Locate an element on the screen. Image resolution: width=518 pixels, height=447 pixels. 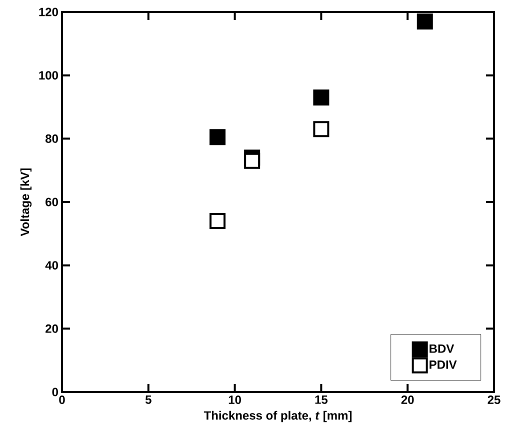
x-tick-label: 25 is located at coordinates (494, 400).